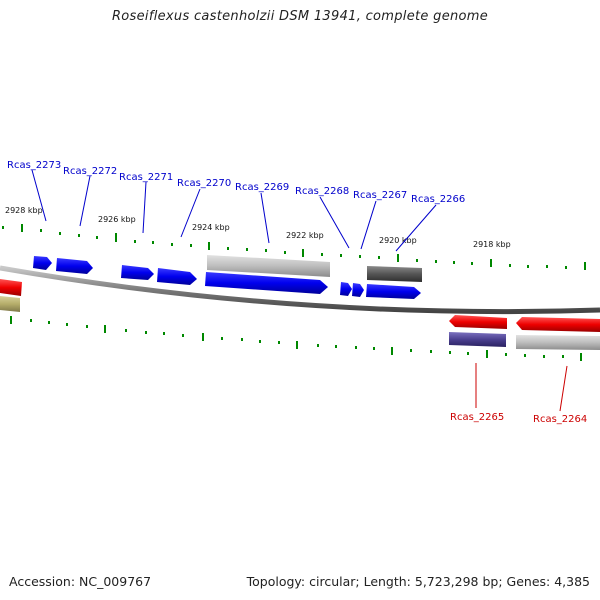 The image size is (600, 600). What do you see at coordinates (394, 274) in the screenshot?
I see `dark-feature-upper` at bounding box center [394, 274].